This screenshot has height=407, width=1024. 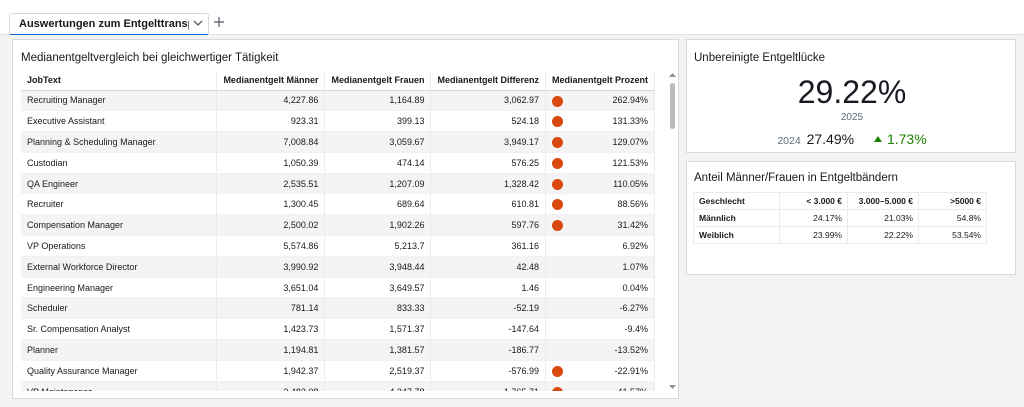 I want to click on table-row: Custodian 1,050.39 474.14 576.25 121.53%, so click(x=338, y=163).